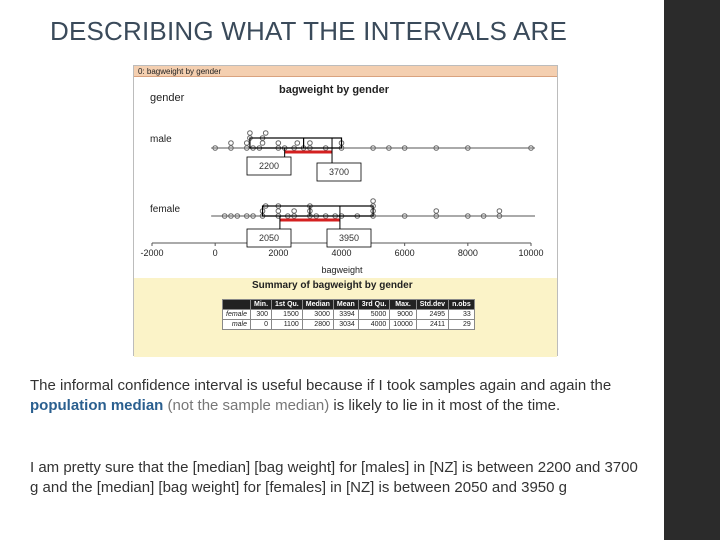  I want to click on annotation-female-high-box, so click(349, 238).